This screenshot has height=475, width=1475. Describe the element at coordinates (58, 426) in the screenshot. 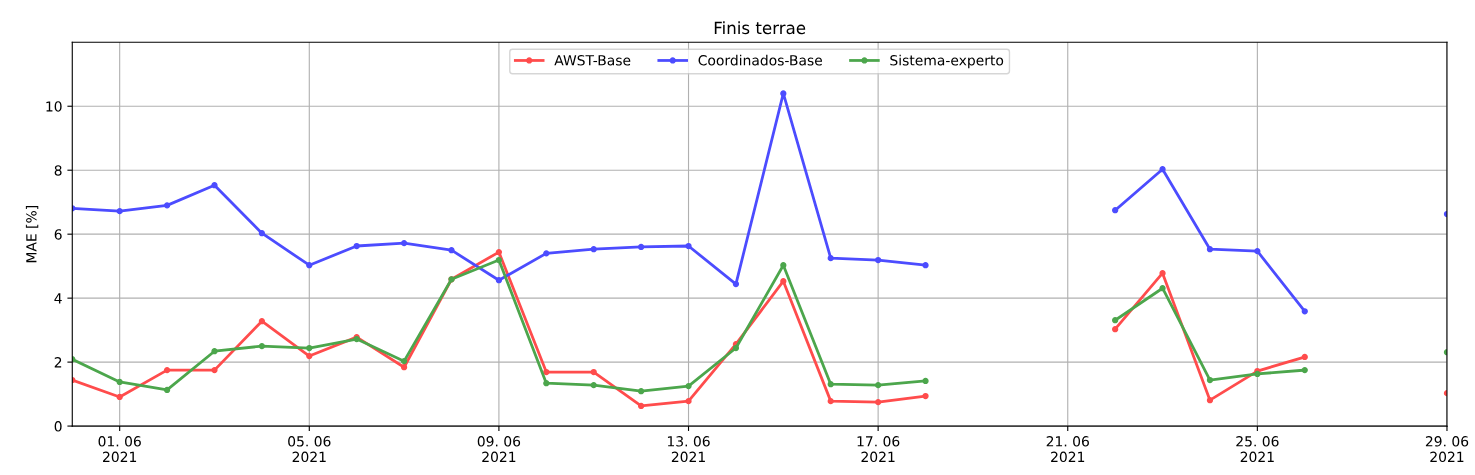

I see `y-tick-label: 0` at that location.